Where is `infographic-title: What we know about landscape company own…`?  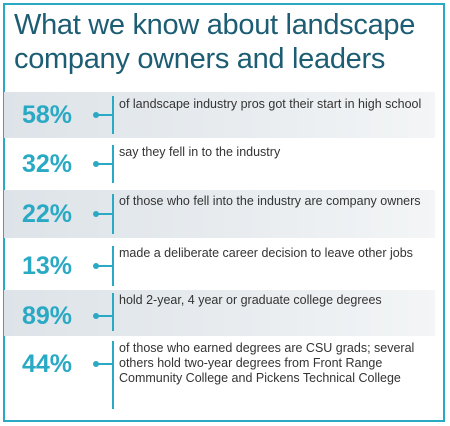
infographic-title: What we know about landscape company own… is located at coordinates (224, 42).